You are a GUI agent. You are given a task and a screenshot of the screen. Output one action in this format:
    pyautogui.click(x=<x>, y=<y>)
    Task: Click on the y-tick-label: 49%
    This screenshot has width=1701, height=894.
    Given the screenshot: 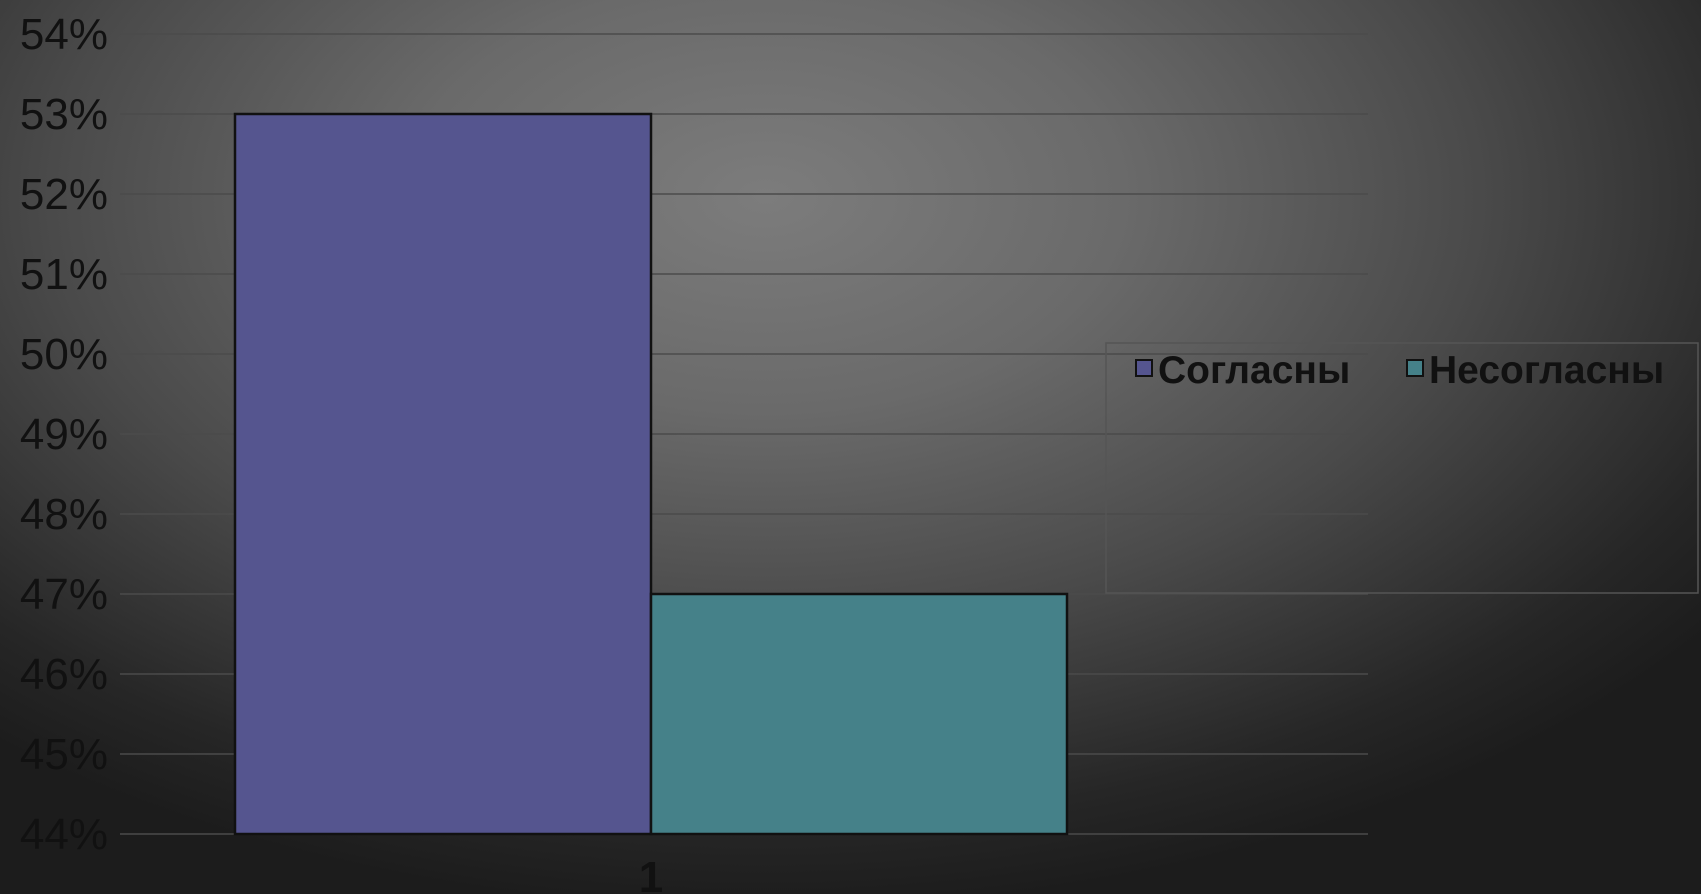 What is the action you would take?
    pyautogui.click(x=64, y=434)
    